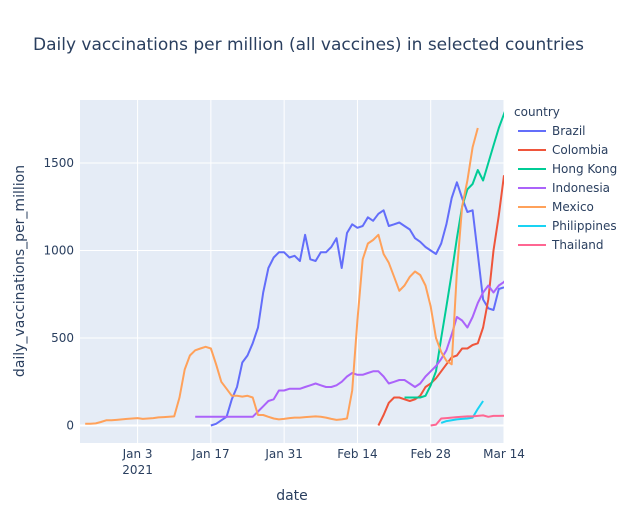 The width and height of the screenshot is (635, 525). I want to click on x-tick-sublabel: 2021, so click(137, 470).